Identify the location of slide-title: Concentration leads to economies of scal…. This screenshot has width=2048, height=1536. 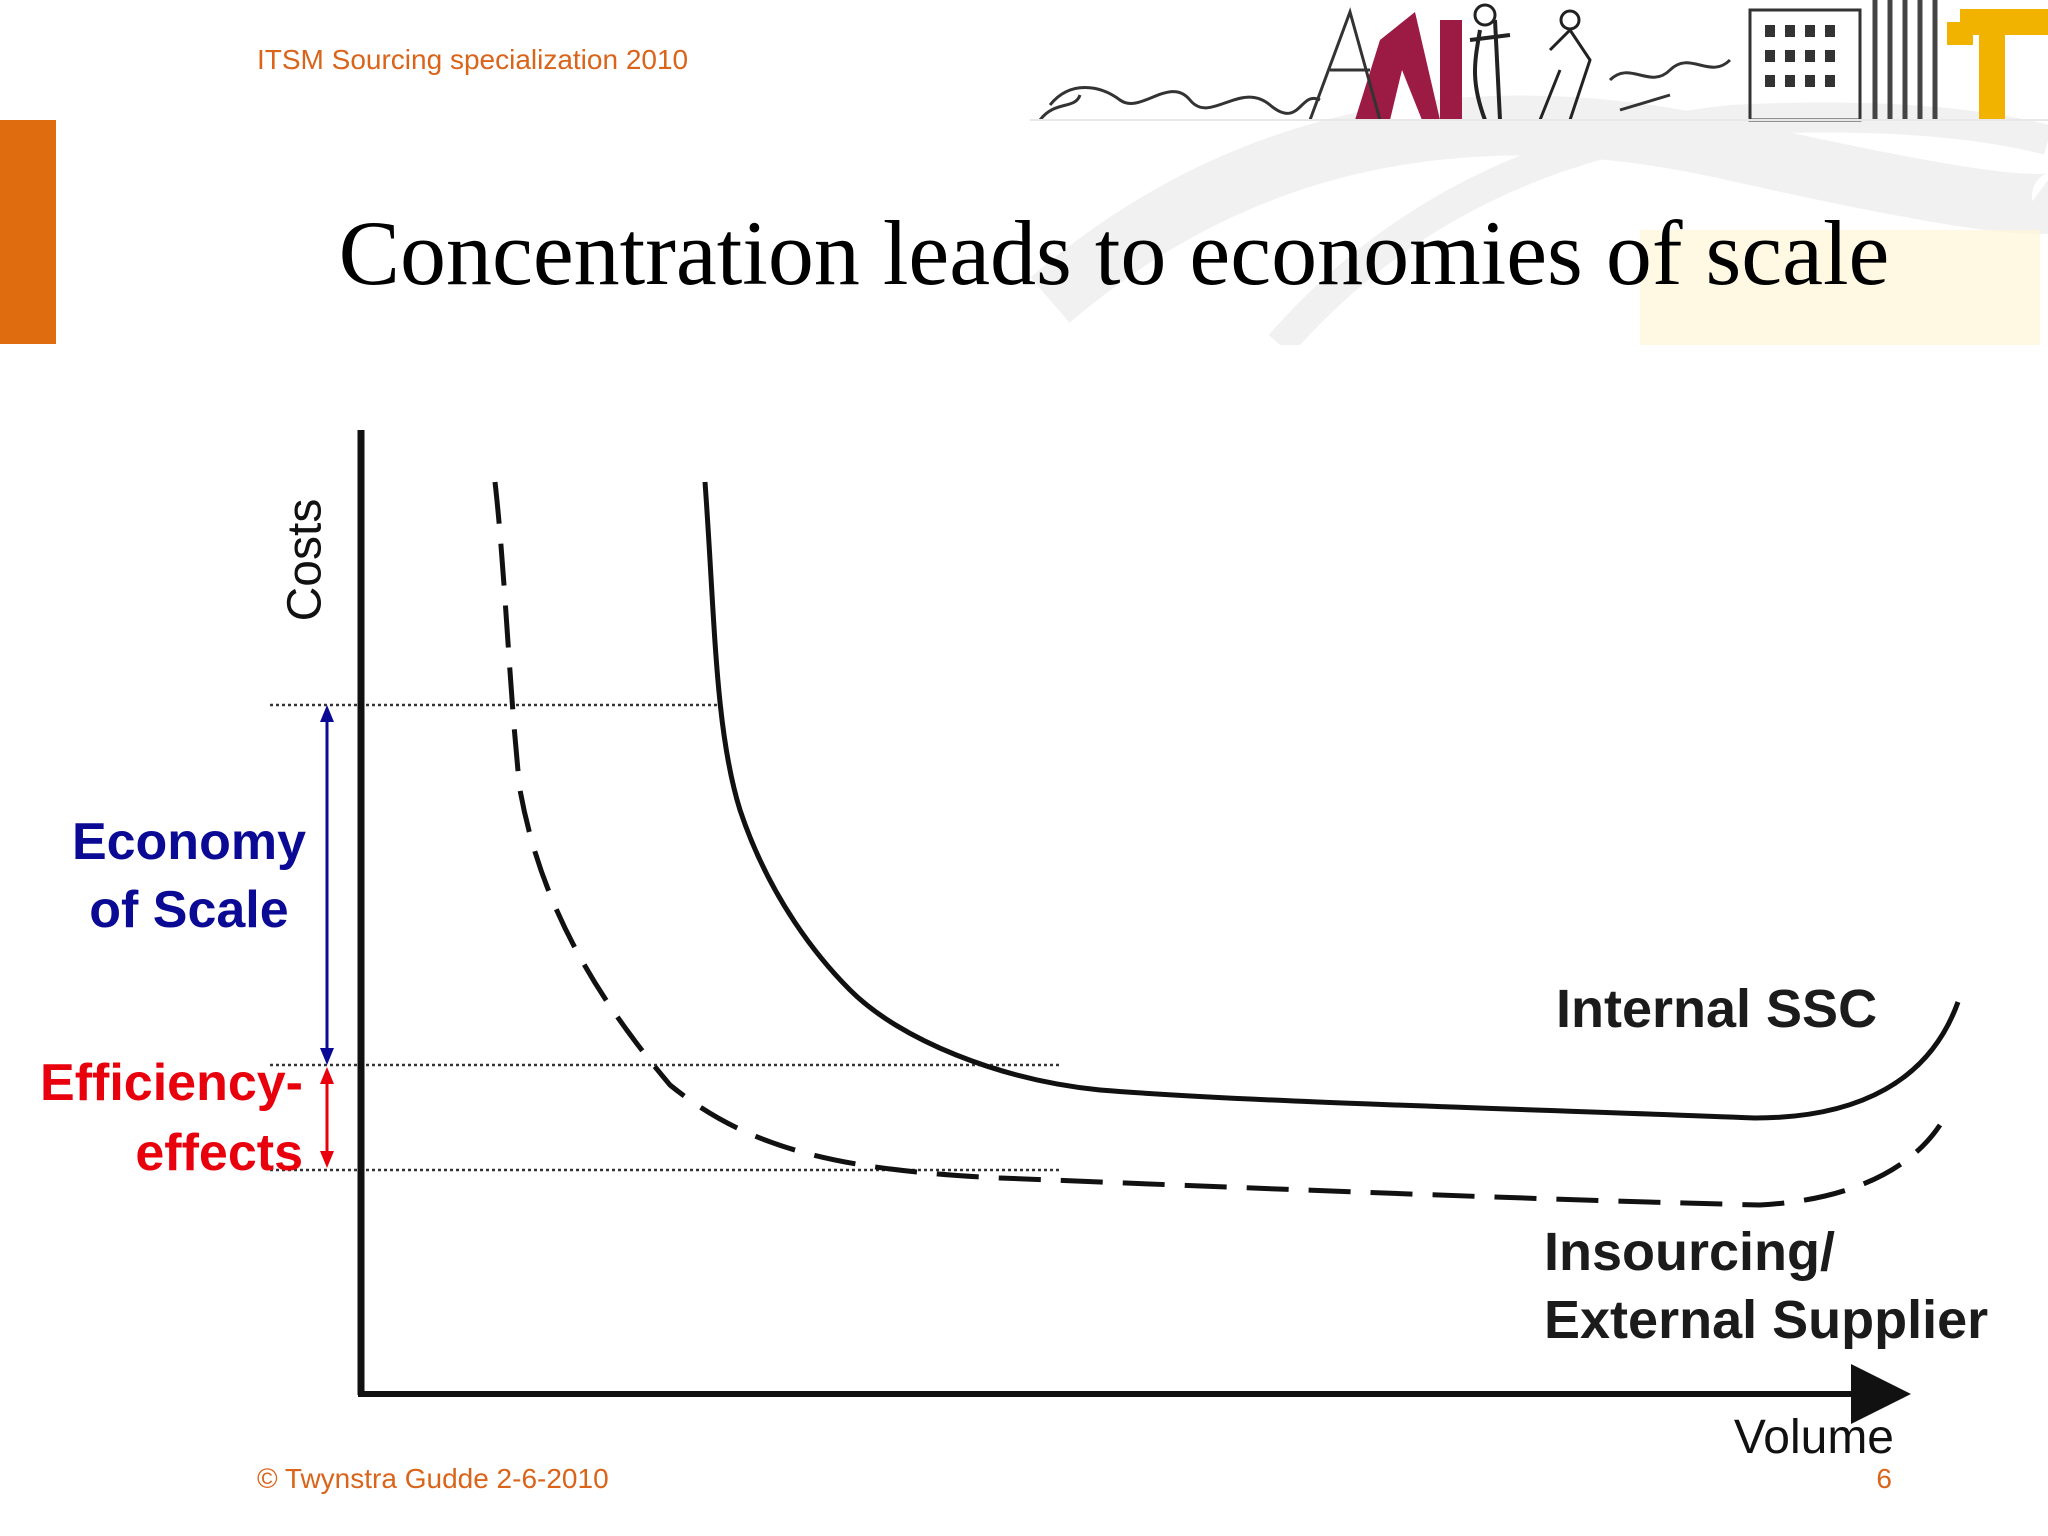
(1114, 253).